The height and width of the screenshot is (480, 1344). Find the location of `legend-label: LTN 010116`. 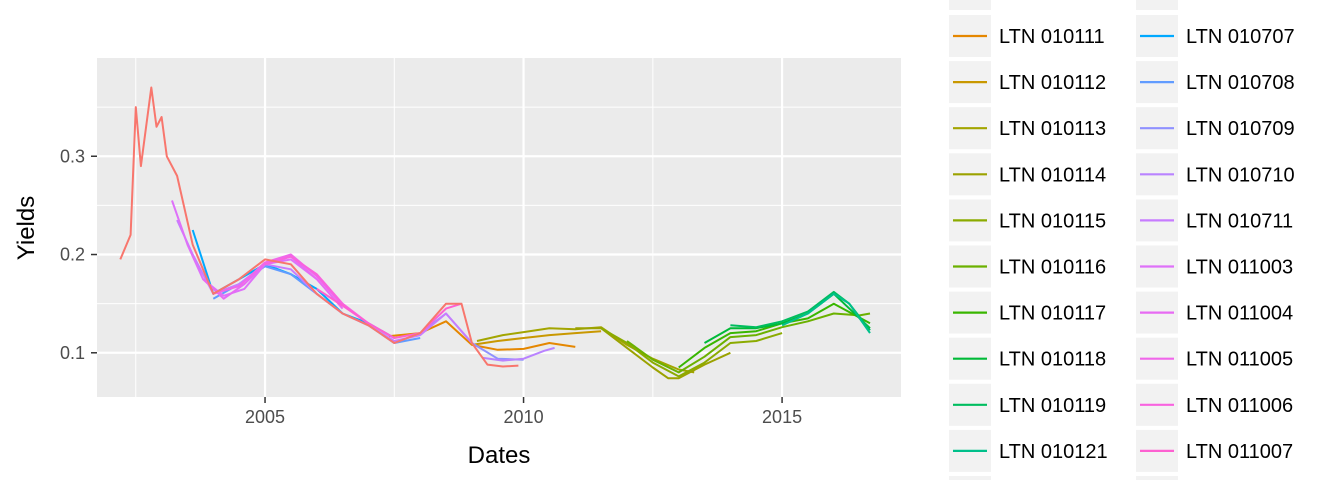

legend-label: LTN 010116 is located at coordinates (1052, 268).